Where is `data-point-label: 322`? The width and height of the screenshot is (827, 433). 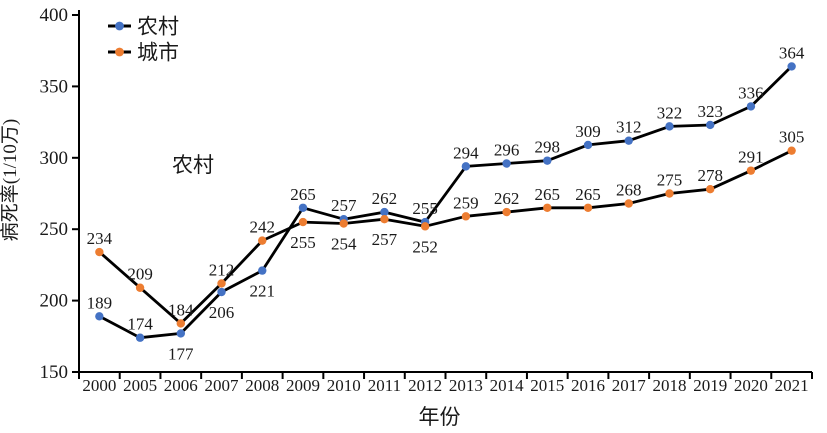
data-point-label: 322 is located at coordinates (670, 112).